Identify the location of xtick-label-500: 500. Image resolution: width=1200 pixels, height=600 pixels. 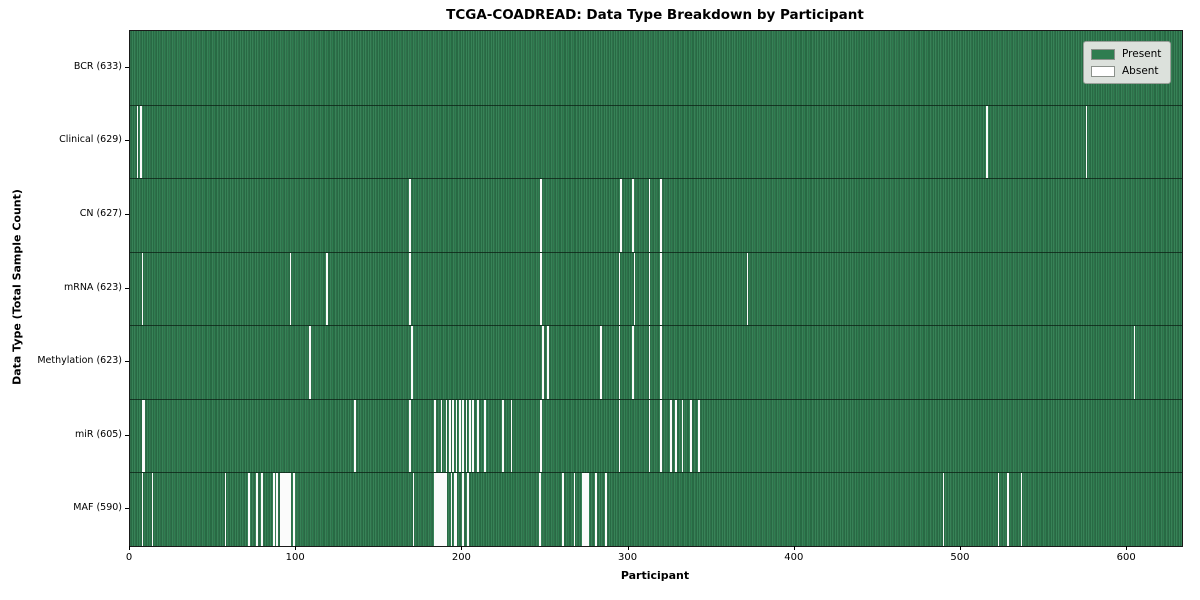
(960, 557).